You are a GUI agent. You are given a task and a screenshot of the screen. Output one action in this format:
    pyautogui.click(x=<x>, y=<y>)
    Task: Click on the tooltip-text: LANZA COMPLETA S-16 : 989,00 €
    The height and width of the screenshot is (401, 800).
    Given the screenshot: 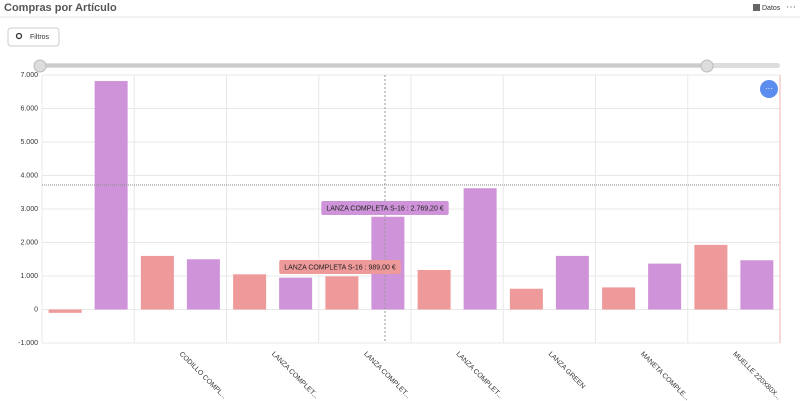 What is the action you would take?
    pyautogui.click(x=340, y=267)
    